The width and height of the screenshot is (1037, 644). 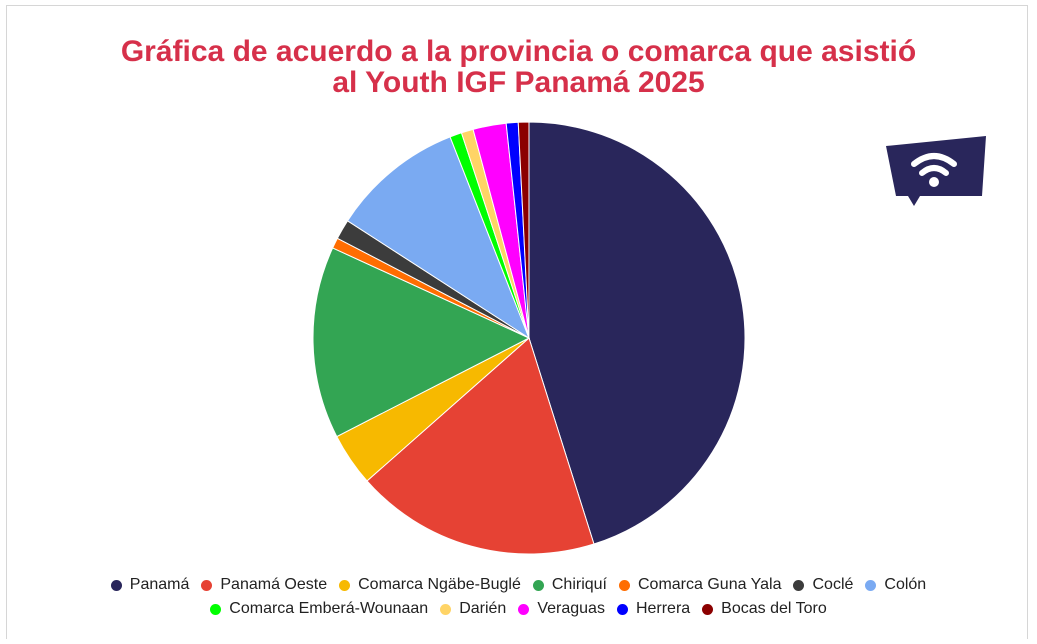 I want to click on legend-label: Coclé, so click(x=833, y=584).